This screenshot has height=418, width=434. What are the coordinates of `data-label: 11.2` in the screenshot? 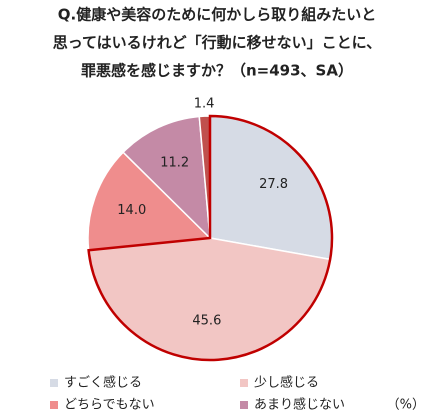 It's located at (174, 162).